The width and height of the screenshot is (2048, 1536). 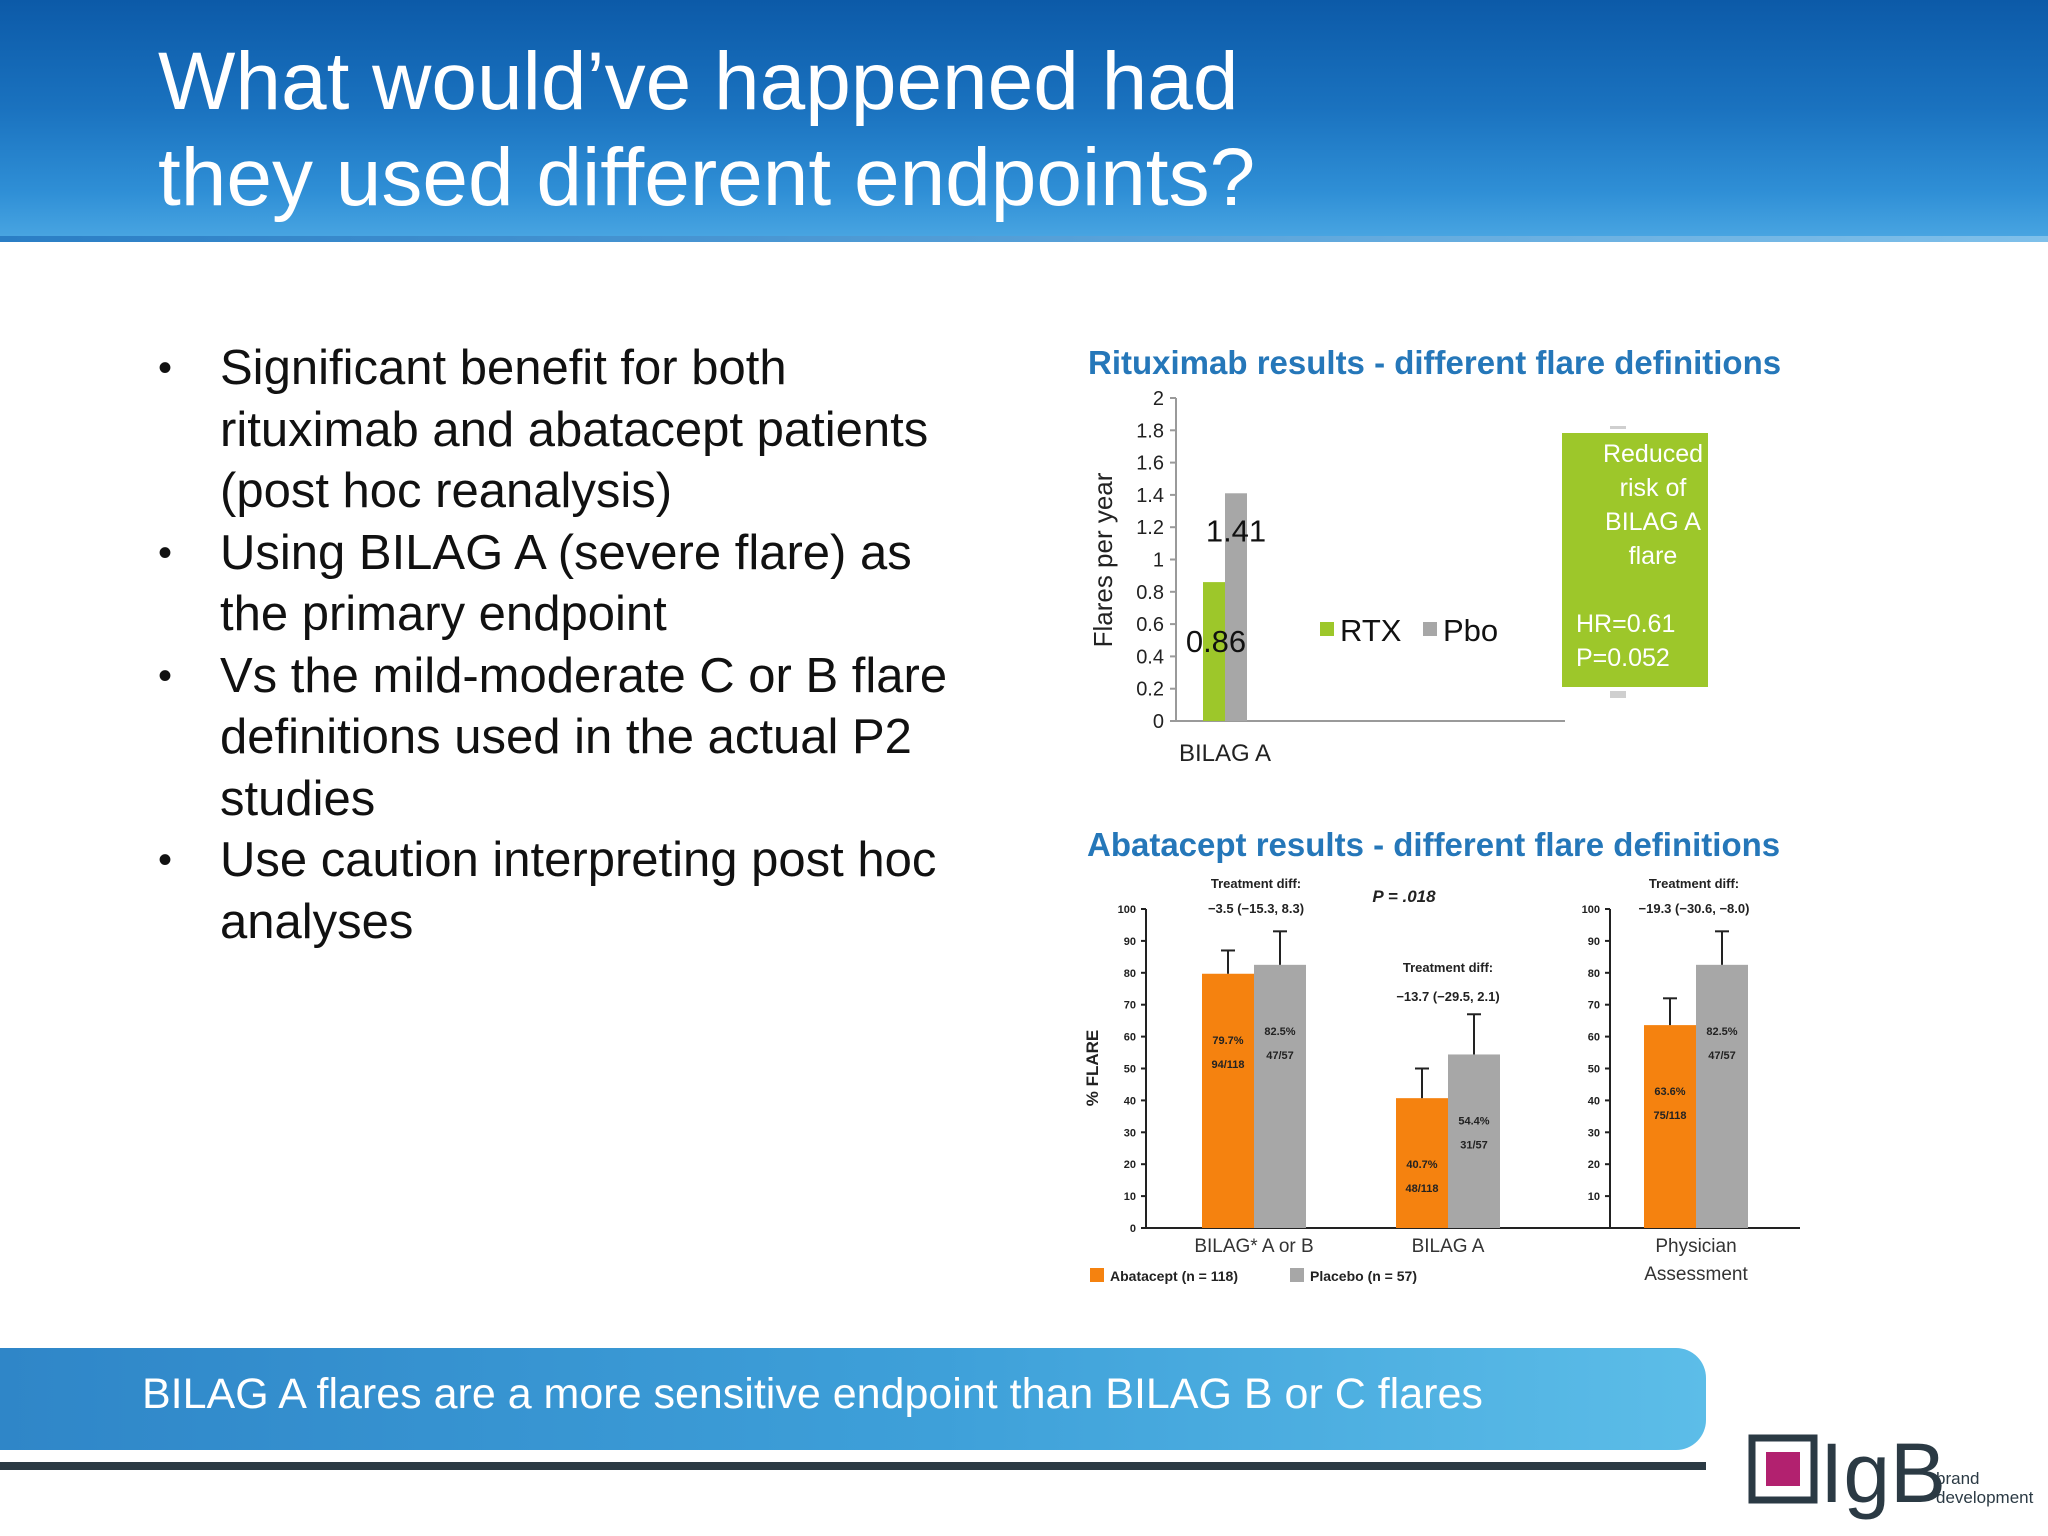 What do you see at coordinates (1158, 561) in the screenshot?
I see `y-tick-label: 1` at bounding box center [1158, 561].